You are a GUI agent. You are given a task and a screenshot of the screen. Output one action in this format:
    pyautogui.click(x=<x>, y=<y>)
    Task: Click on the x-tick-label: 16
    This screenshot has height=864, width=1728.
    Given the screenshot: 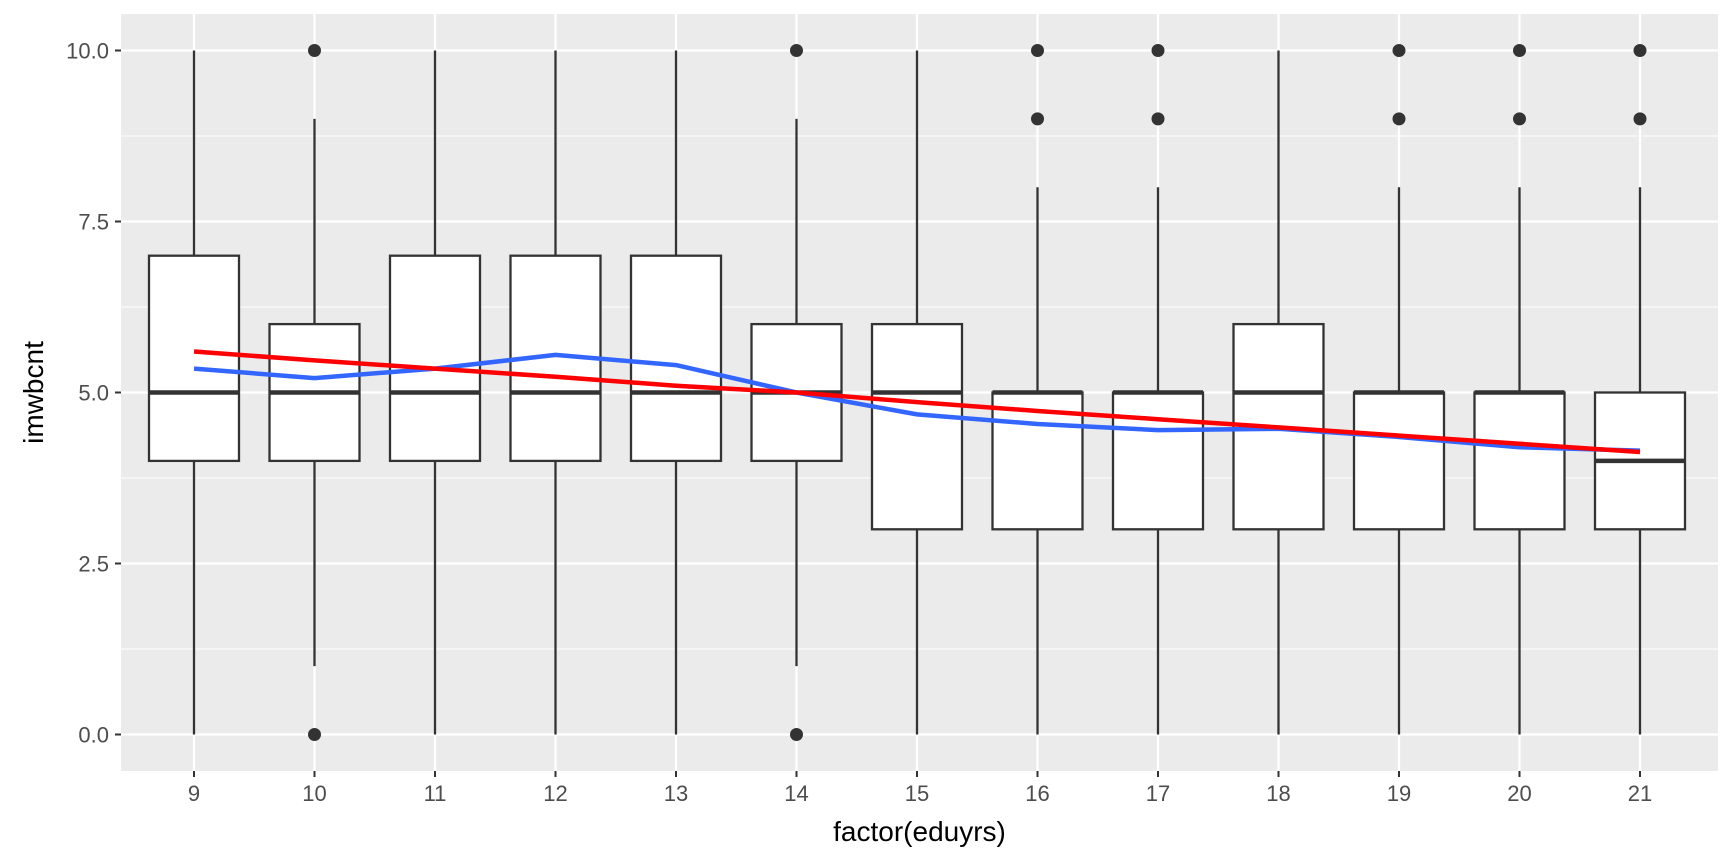 What is the action you would take?
    pyautogui.click(x=1037, y=793)
    